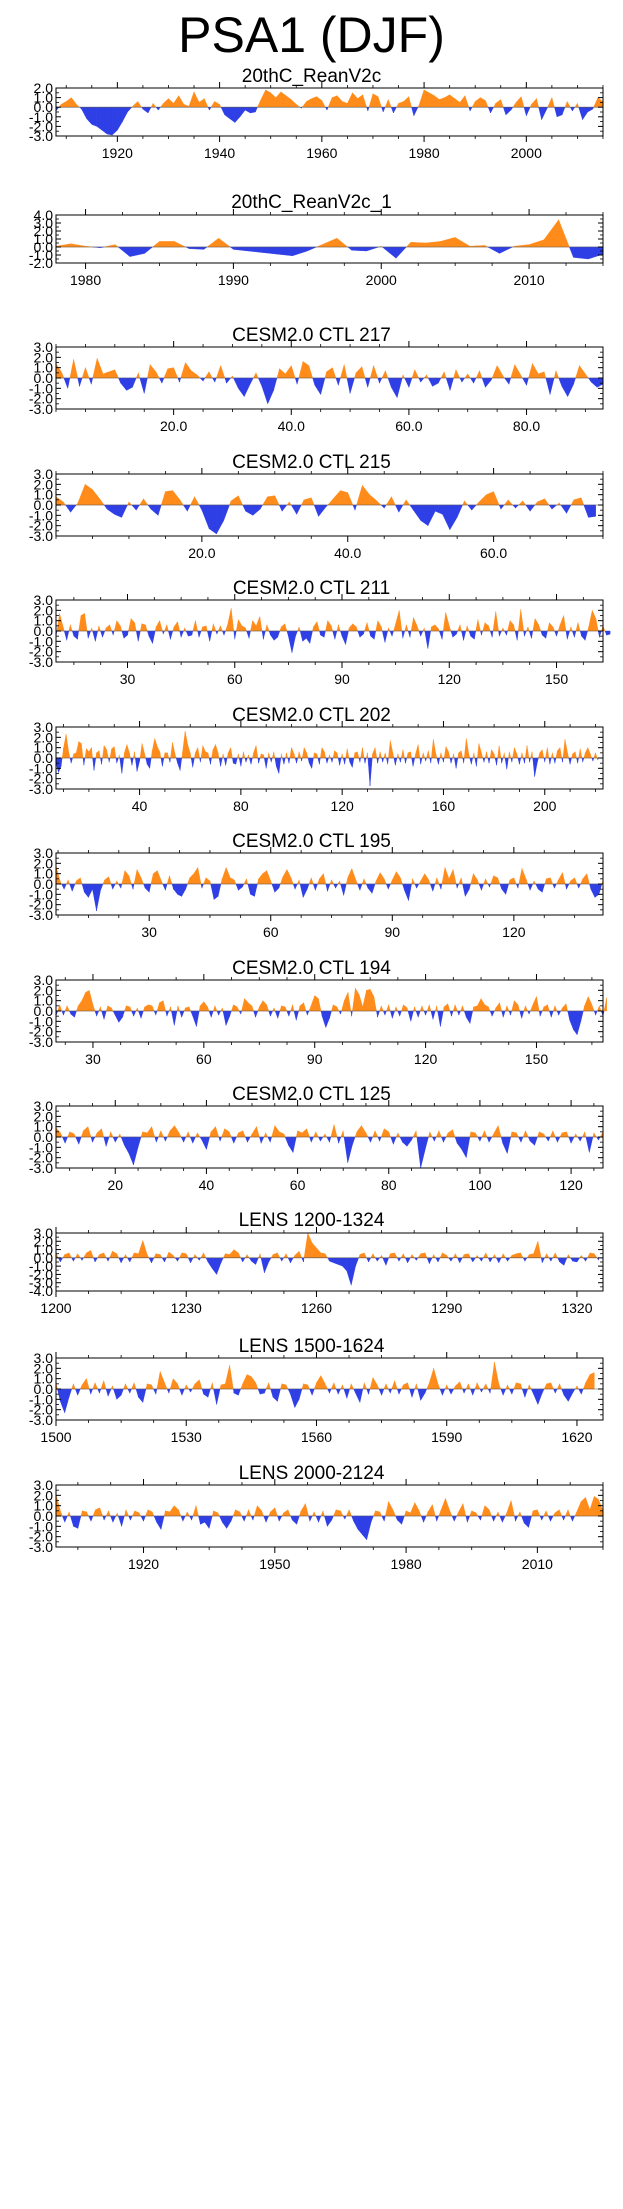 Image resolution: width=623 pixels, height=2209 pixels. Describe the element at coordinates (329, 112) in the screenshot. I see `series-area` at that location.